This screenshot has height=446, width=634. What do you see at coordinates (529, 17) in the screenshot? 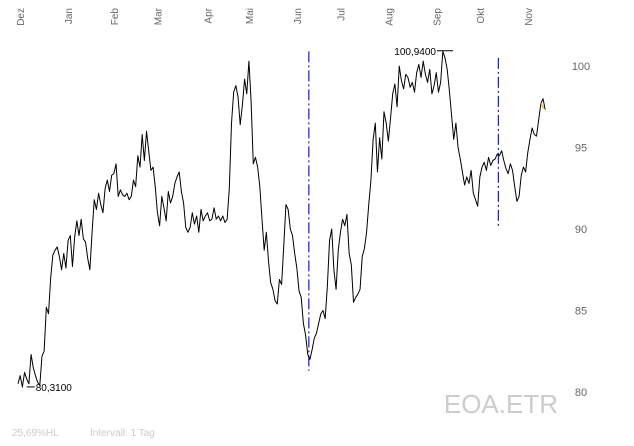
I see `month-label-nov: Nov` at bounding box center [529, 17].